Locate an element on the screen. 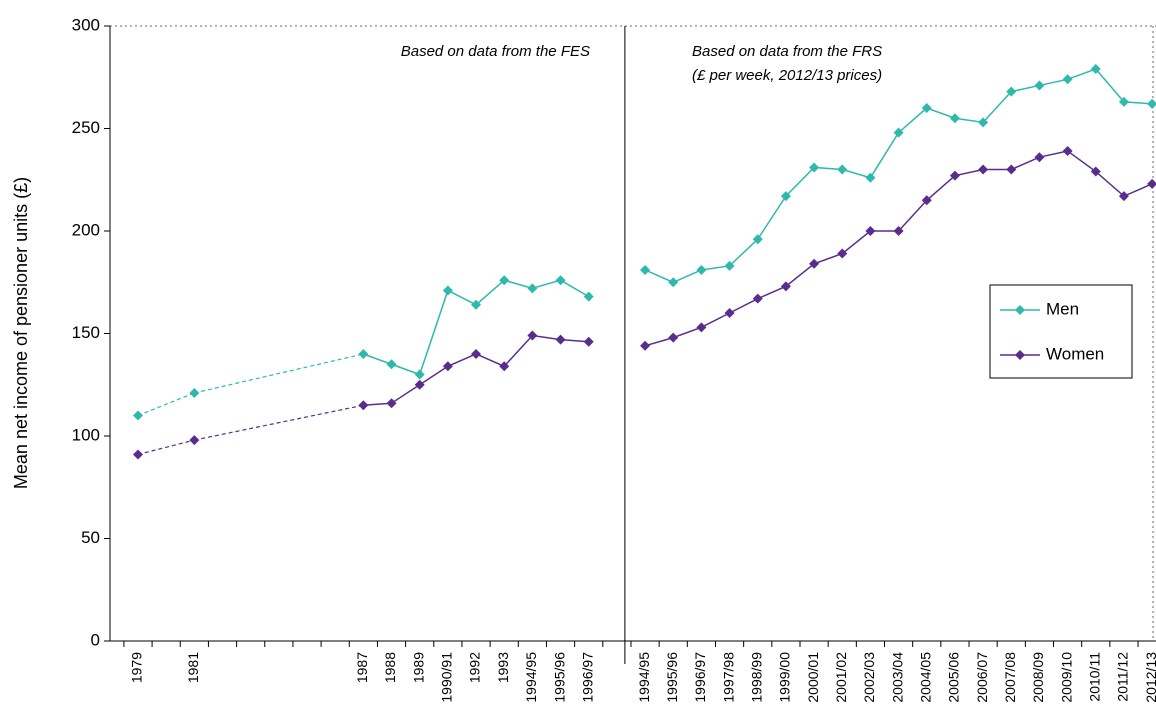 This screenshot has height=724, width=1156. x-tick-label: 1992 is located at coordinates (475, 667).